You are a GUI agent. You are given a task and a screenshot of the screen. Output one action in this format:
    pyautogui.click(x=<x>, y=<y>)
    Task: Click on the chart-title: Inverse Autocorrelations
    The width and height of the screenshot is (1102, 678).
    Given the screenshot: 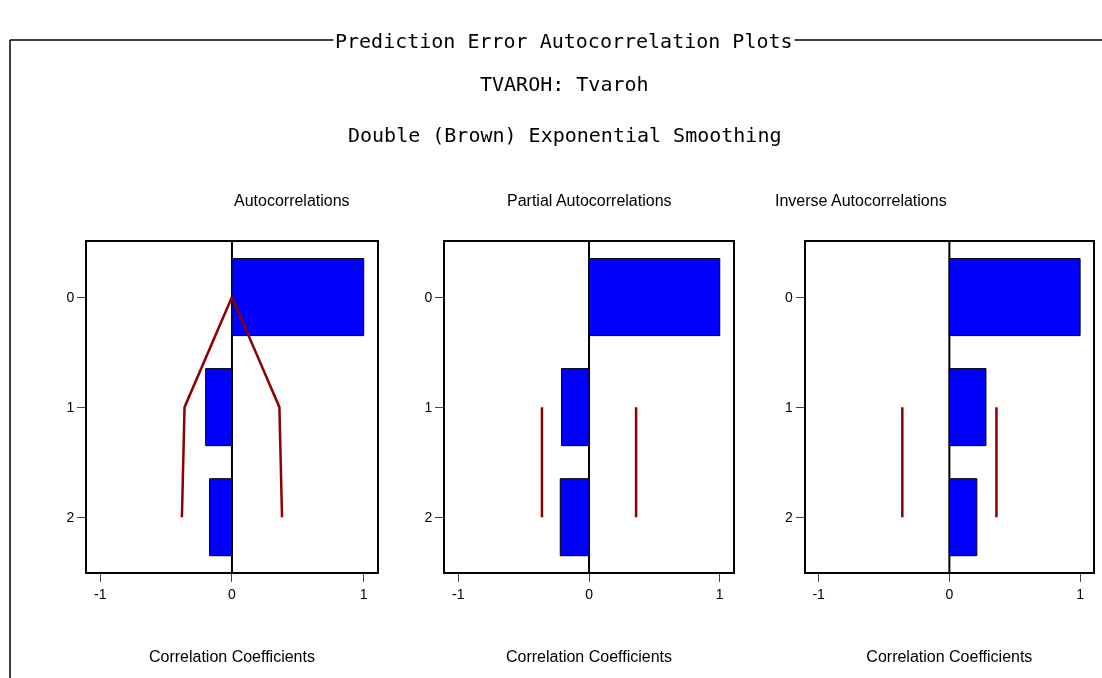 What is the action you would take?
    pyautogui.click(x=861, y=200)
    